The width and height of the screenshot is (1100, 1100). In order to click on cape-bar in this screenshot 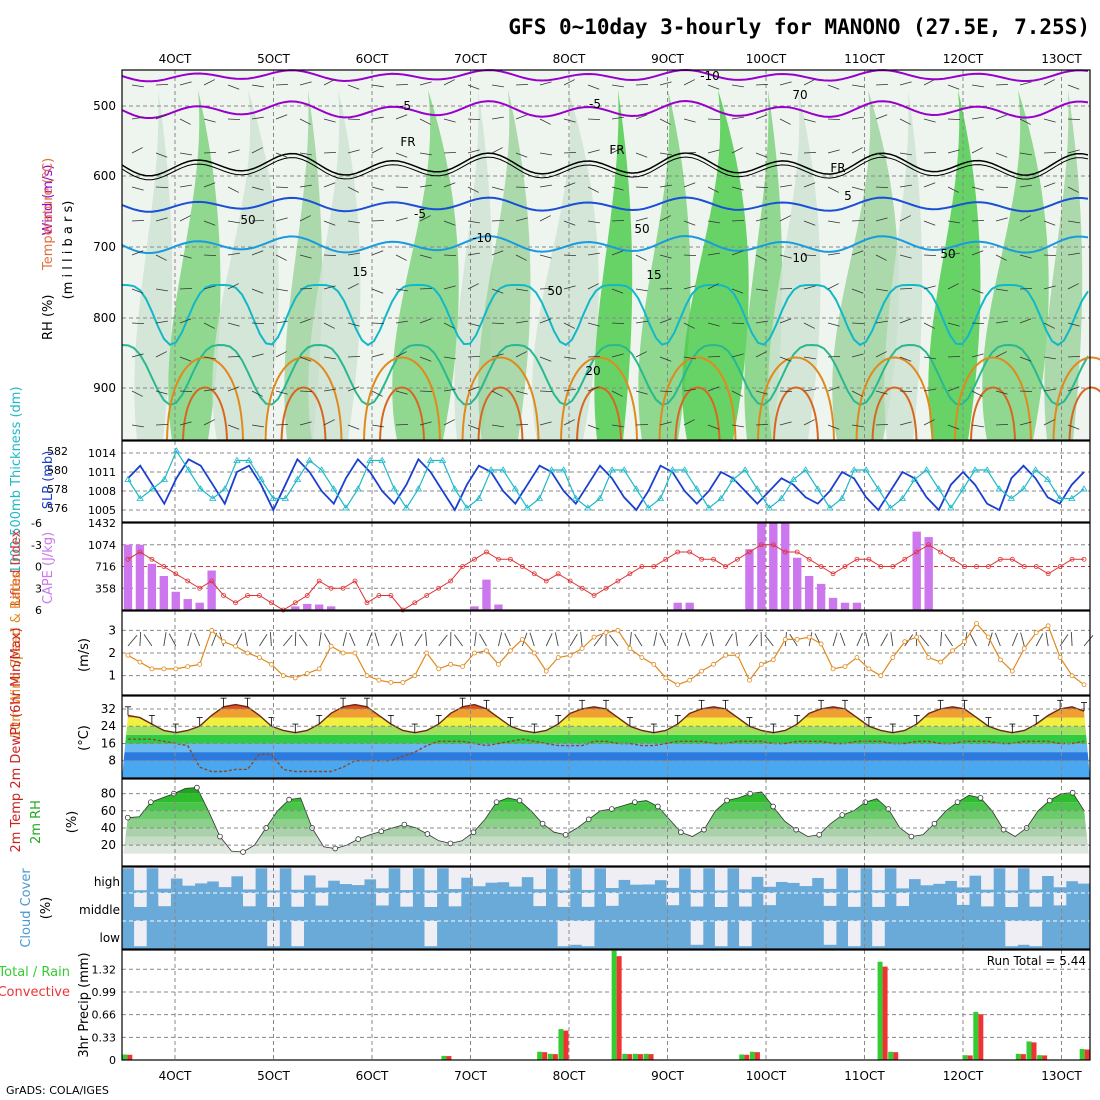, I will do `click(474, 608)`.